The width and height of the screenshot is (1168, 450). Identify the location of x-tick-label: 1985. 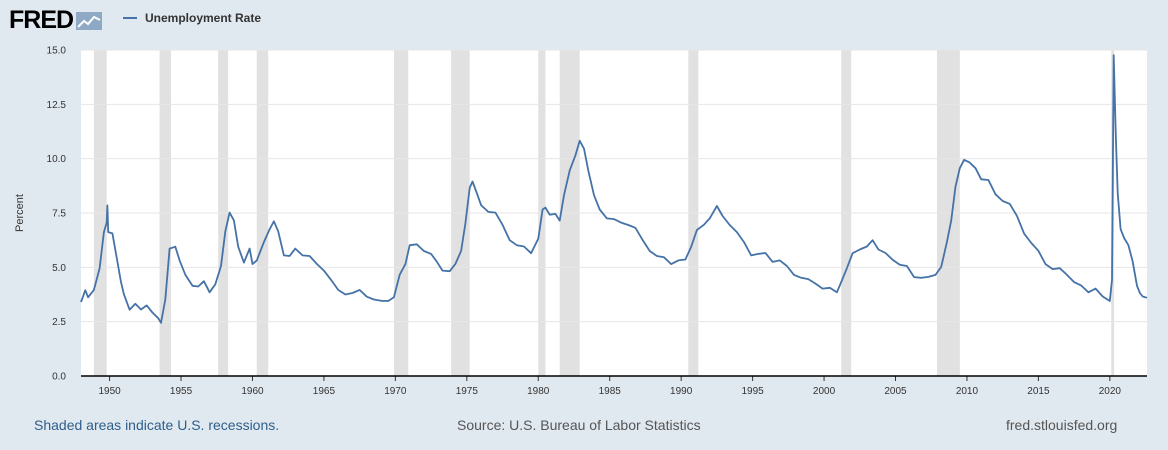
(610, 391).